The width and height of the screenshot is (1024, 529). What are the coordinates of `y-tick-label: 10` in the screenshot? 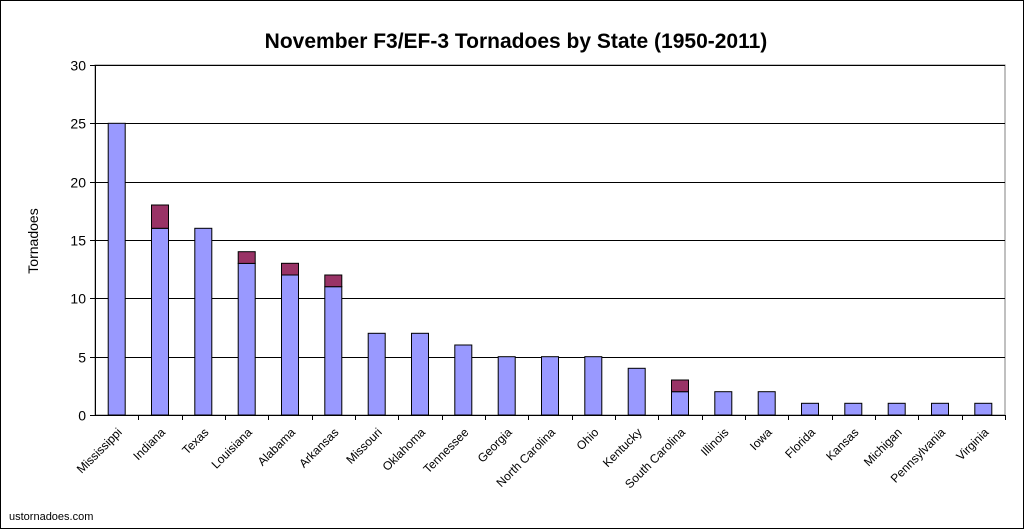 It's located at (78, 299).